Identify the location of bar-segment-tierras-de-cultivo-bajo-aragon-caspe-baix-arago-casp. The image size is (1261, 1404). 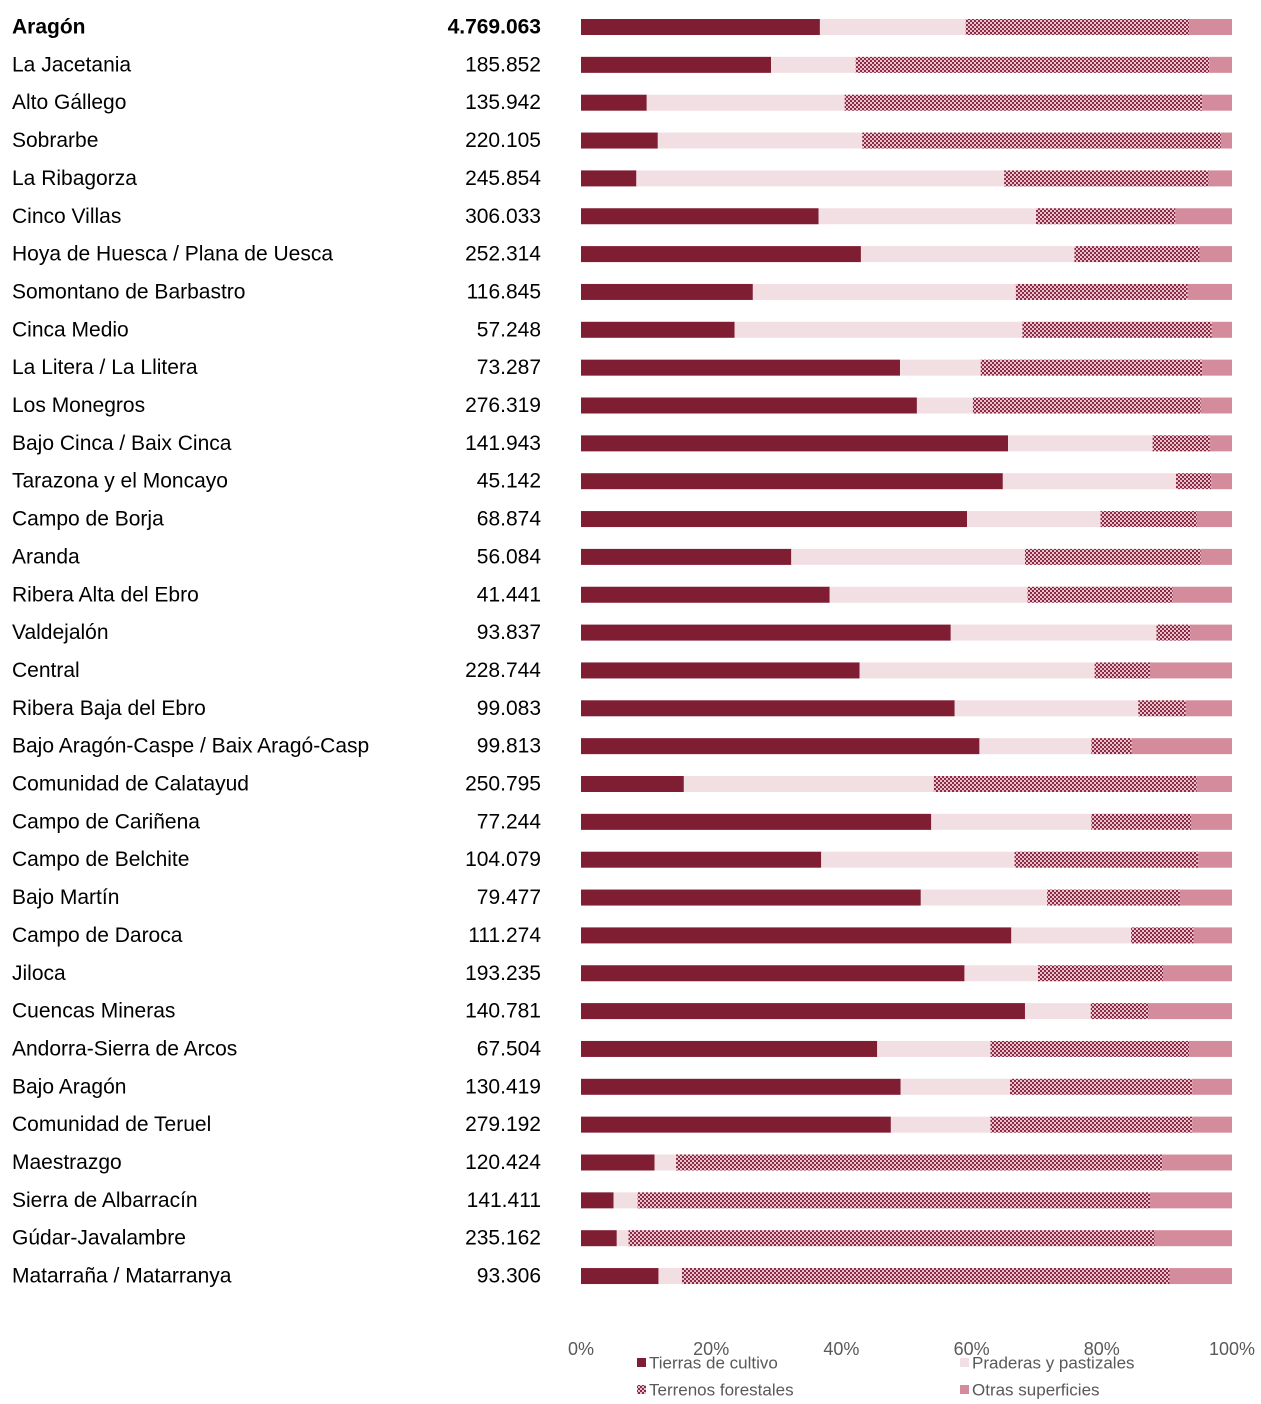
(780, 746).